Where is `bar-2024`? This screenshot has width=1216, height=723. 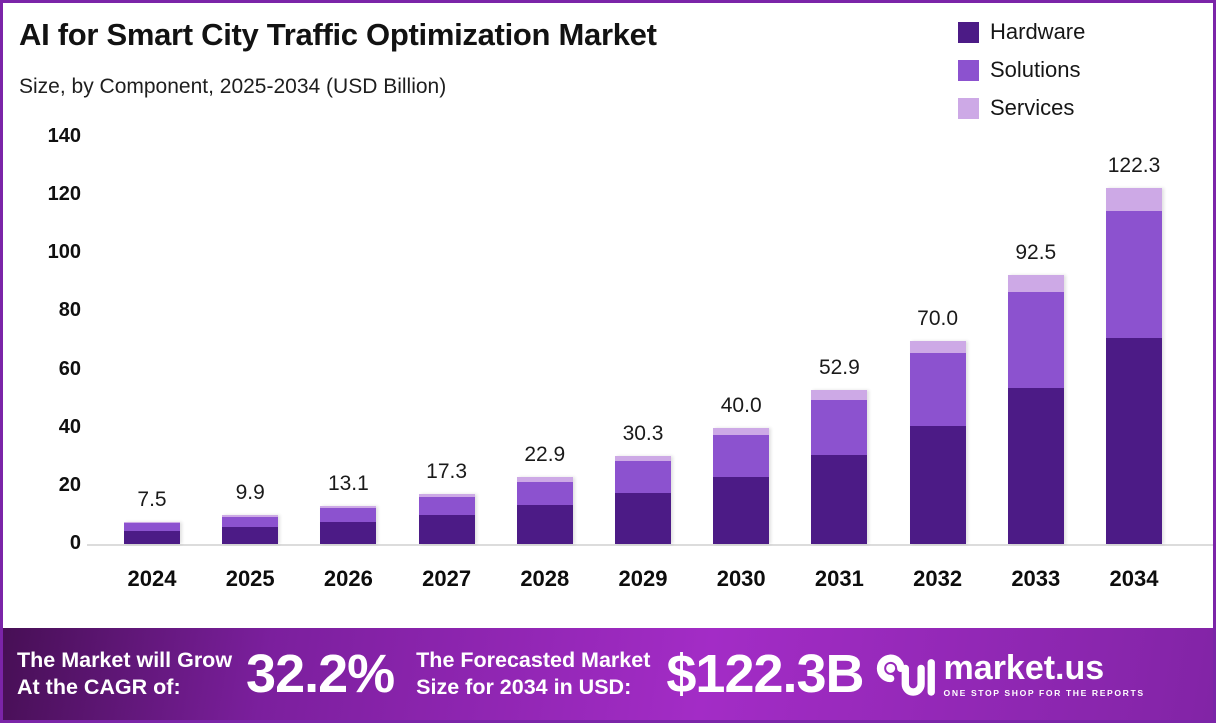 bar-2024 is located at coordinates (152, 533).